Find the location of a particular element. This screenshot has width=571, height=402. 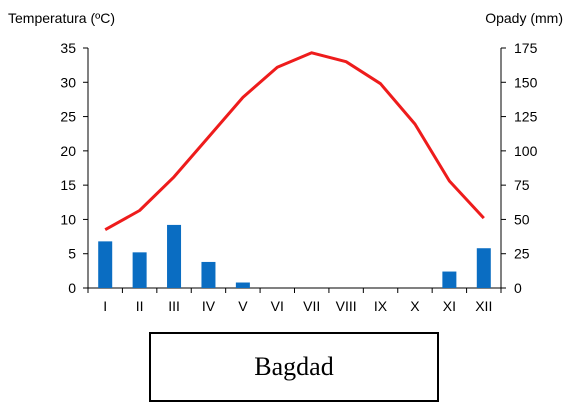

right-tick-label: 50 is located at coordinates (522, 219).